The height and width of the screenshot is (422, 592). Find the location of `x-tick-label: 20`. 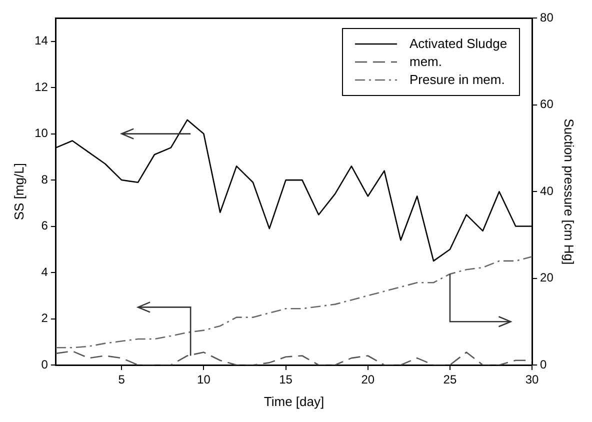

x-tick-label: 20 is located at coordinates (368, 379).